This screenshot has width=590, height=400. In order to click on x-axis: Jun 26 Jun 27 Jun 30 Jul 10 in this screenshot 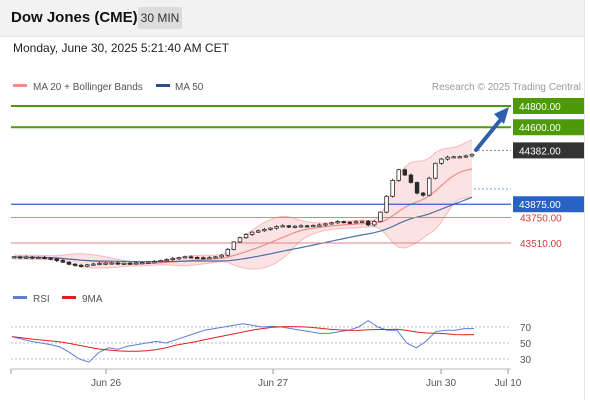, I will do `click(266, 379)`.